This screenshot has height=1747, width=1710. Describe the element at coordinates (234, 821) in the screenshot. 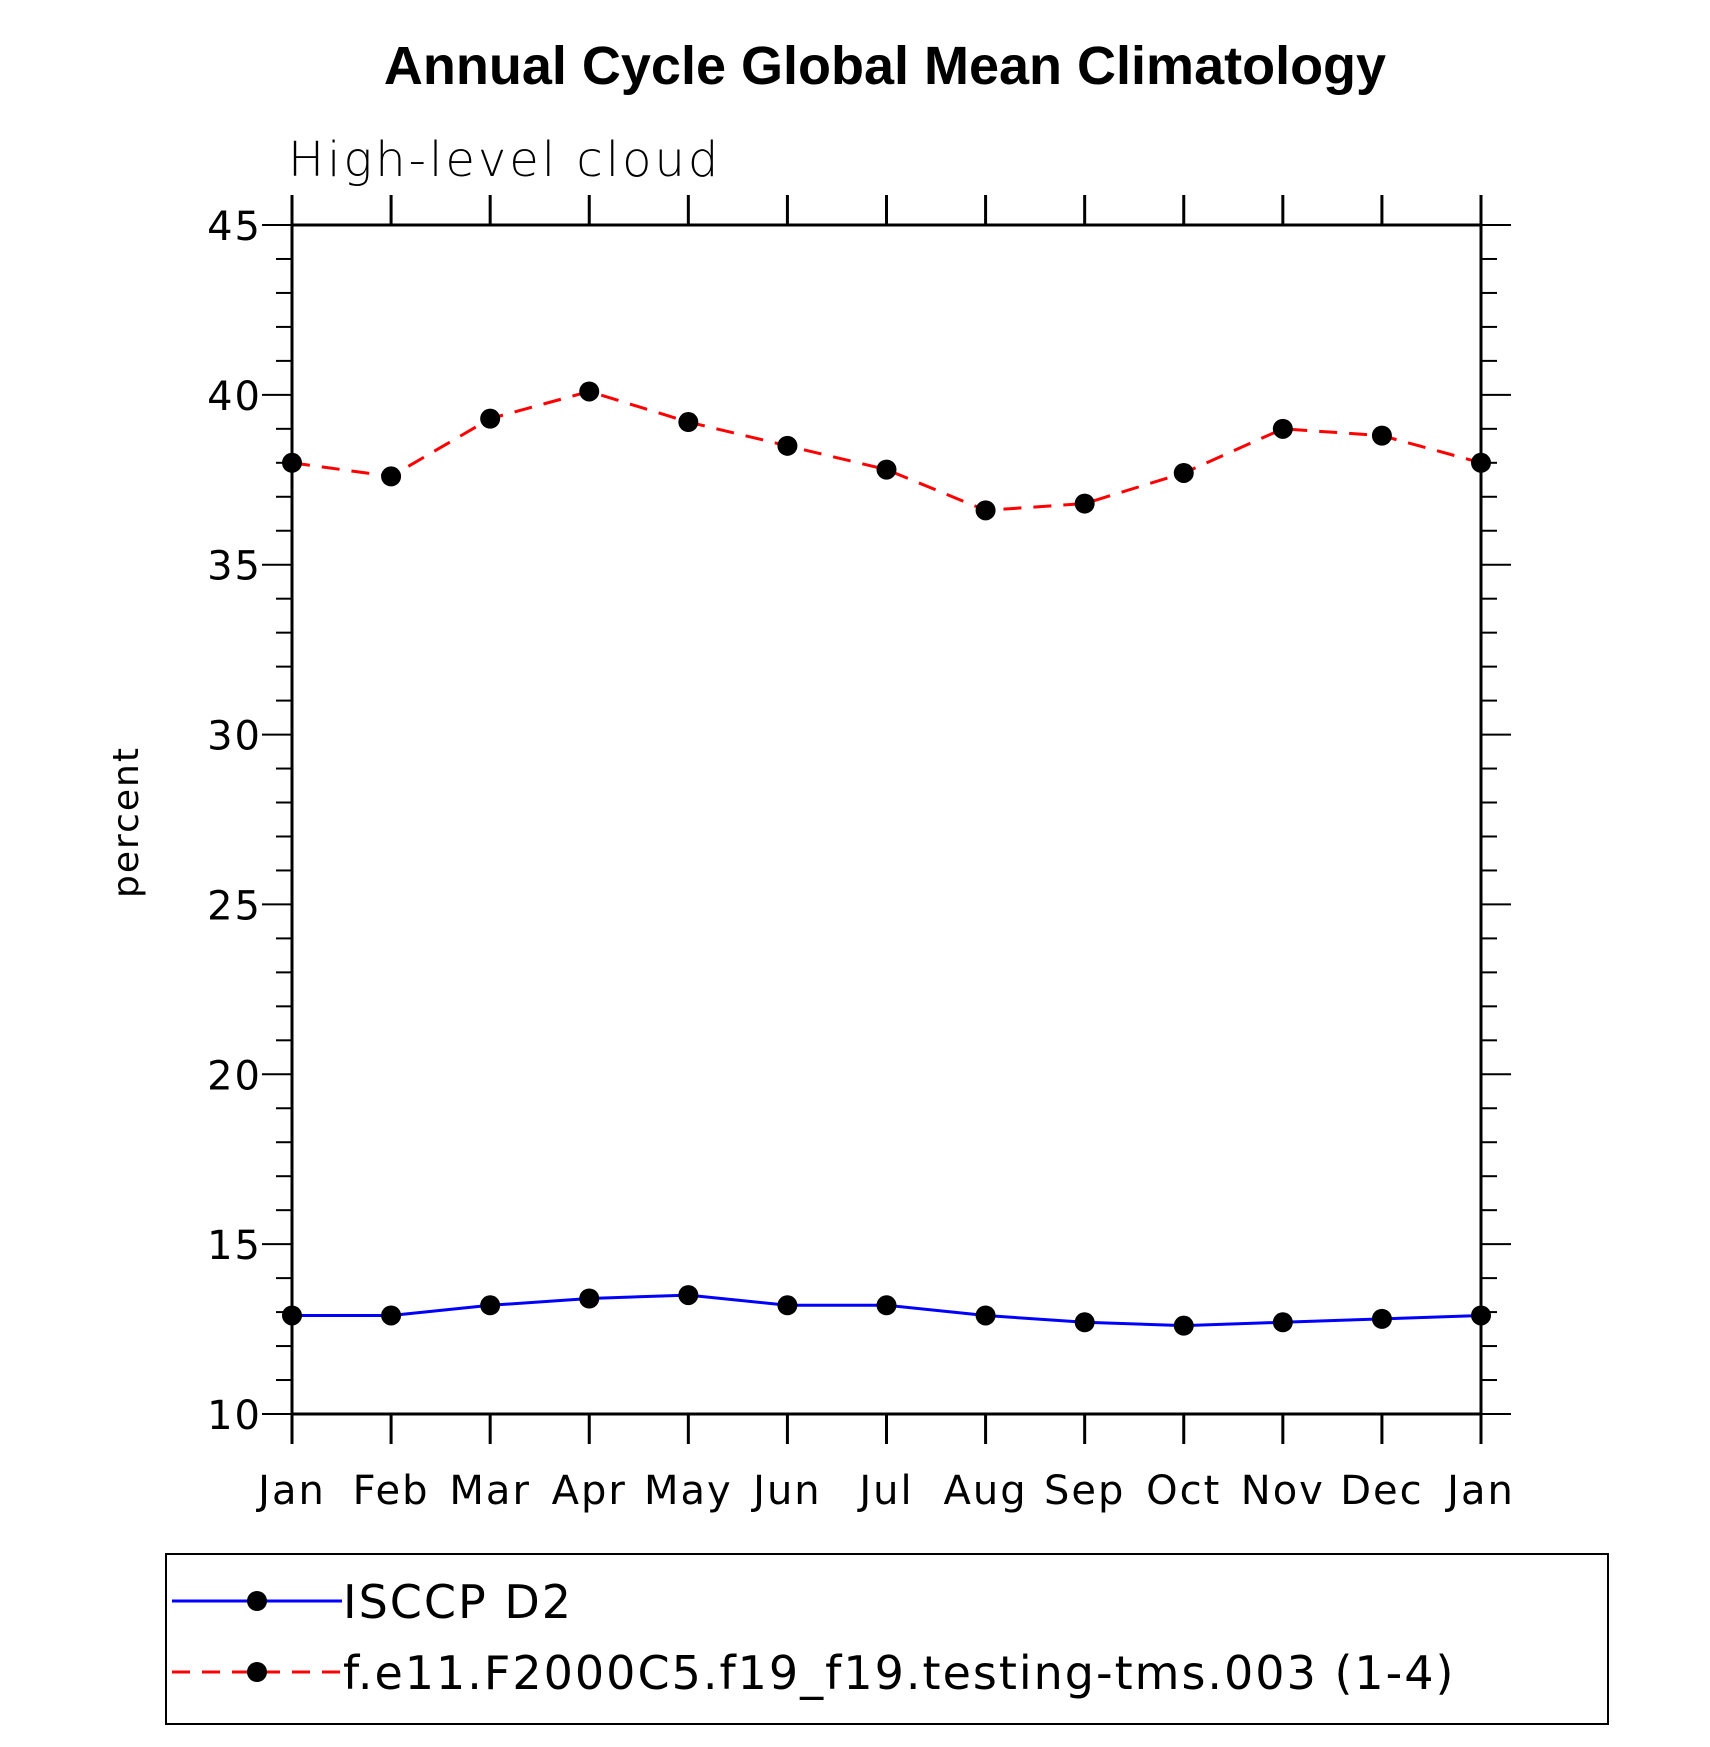

I see `y-tick-labels: 10 15 20 25 30 35 40 45` at that location.